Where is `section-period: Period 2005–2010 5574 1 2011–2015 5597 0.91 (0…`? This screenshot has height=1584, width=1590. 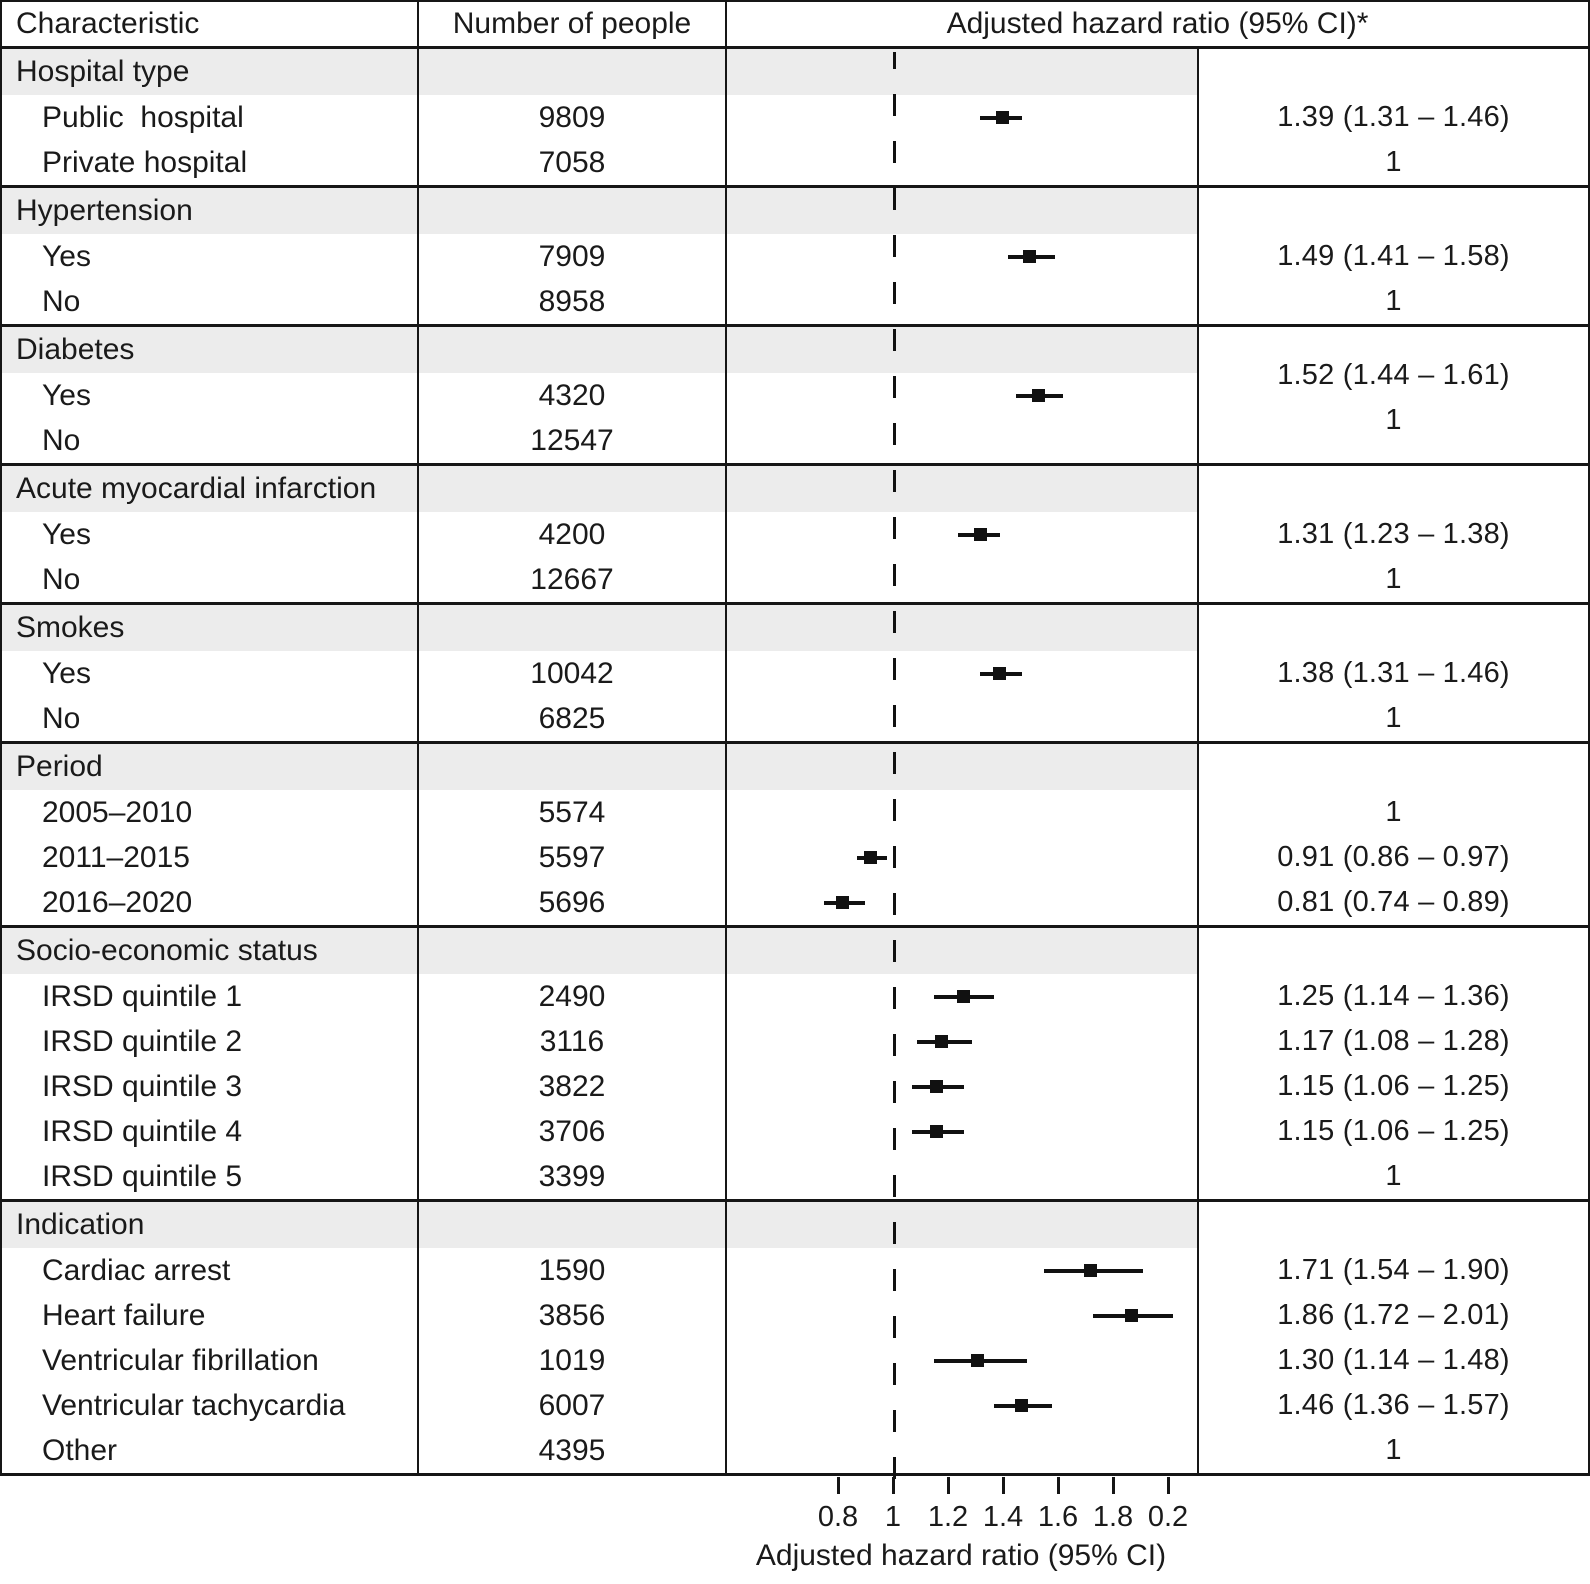
section-period: Period 2005–2010 5574 1 2011–2015 5597 0.91 (0… is located at coordinates (795, 833).